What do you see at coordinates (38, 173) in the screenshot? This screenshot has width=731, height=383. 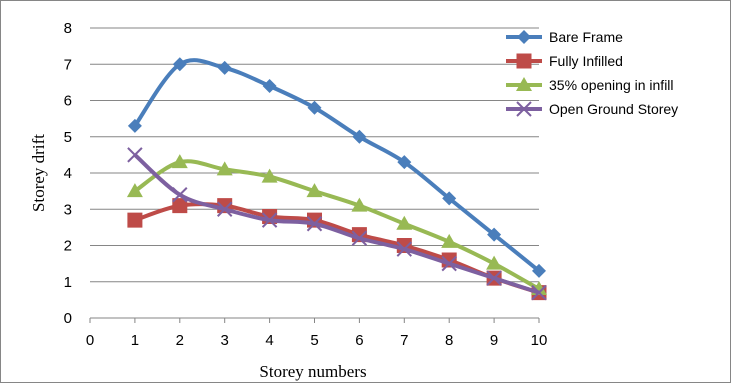 I see `y-axis-title: Storey drift` at bounding box center [38, 173].